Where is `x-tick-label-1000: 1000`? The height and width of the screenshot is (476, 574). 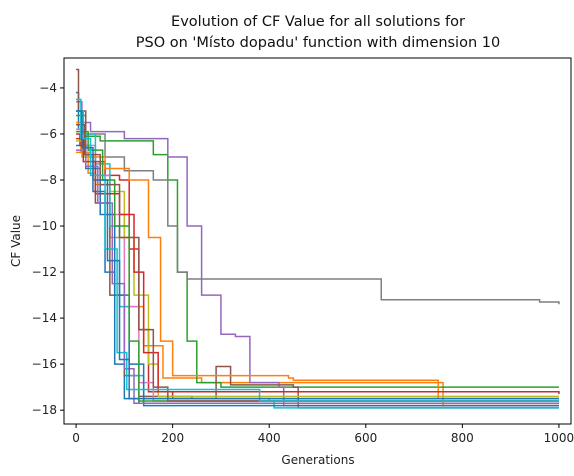
x-tick-label-1000: 1000 is located at coordinates (559, 438).